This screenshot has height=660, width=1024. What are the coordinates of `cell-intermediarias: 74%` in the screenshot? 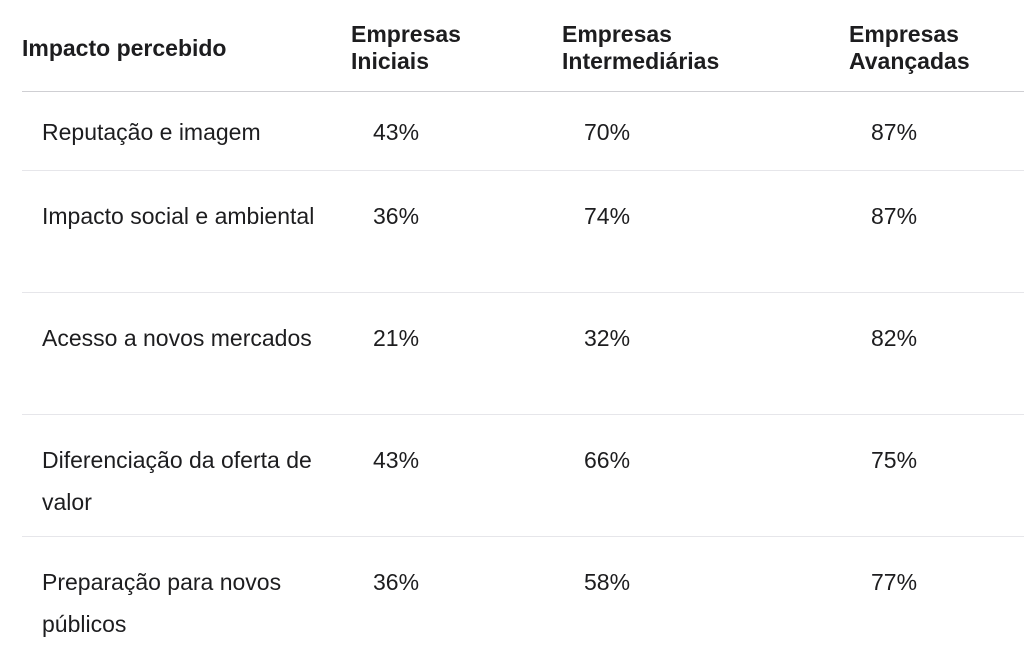 It's located at (607, 216).